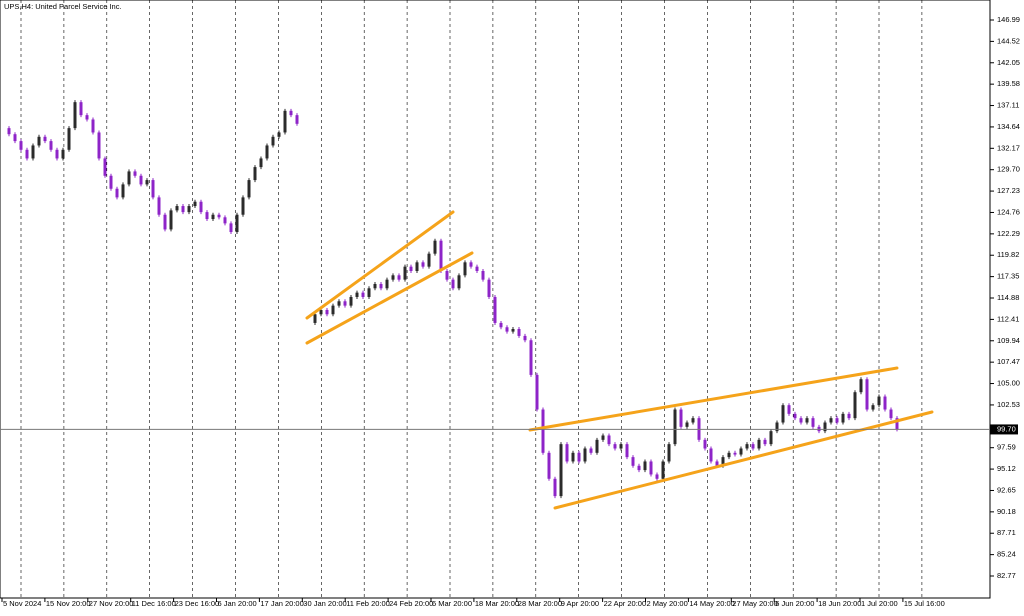  Describe the element at coordinates (281, 603) in the screenshot. I see `x-tick-label: 17 Jan 20:00` at that location.